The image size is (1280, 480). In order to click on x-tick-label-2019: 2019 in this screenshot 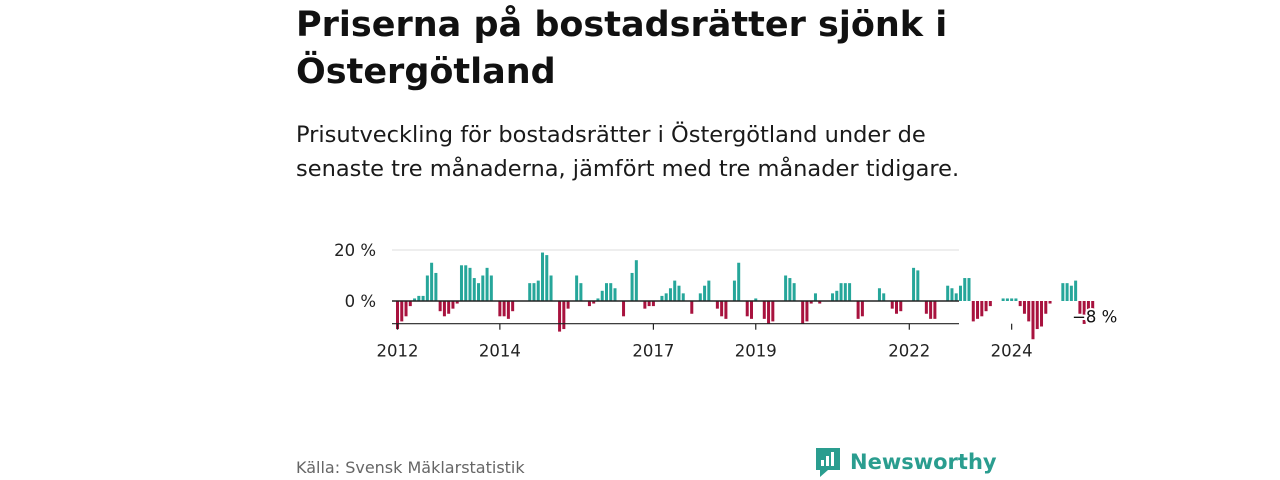, I will do `click(756, 351)`.